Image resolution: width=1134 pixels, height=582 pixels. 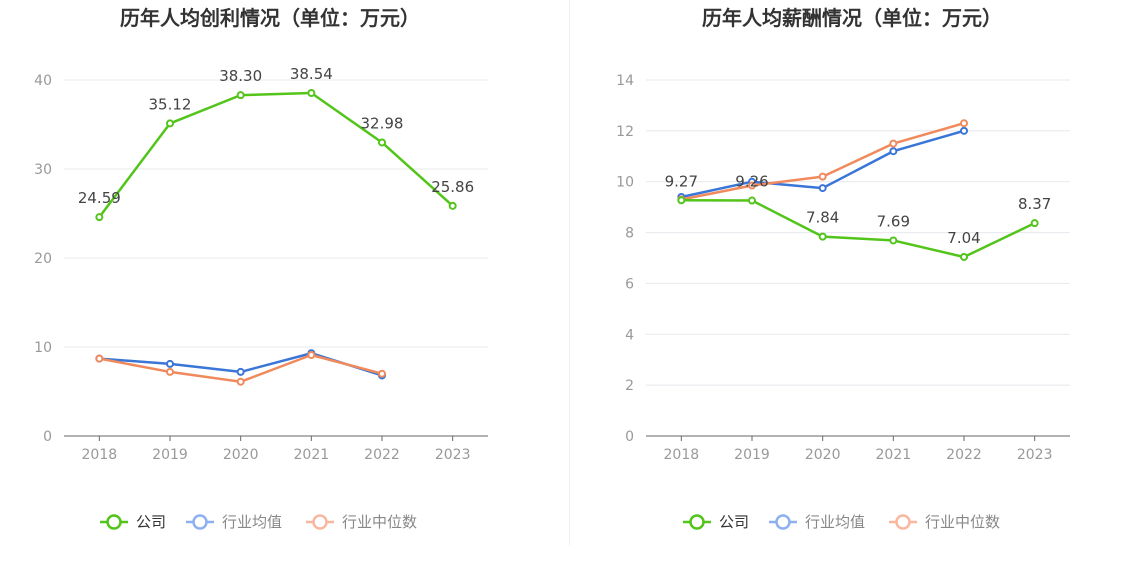 What do you see at coordinates (569, 272) in the screenshot?
I see `chart-divider` at bounding box center [569, 272].